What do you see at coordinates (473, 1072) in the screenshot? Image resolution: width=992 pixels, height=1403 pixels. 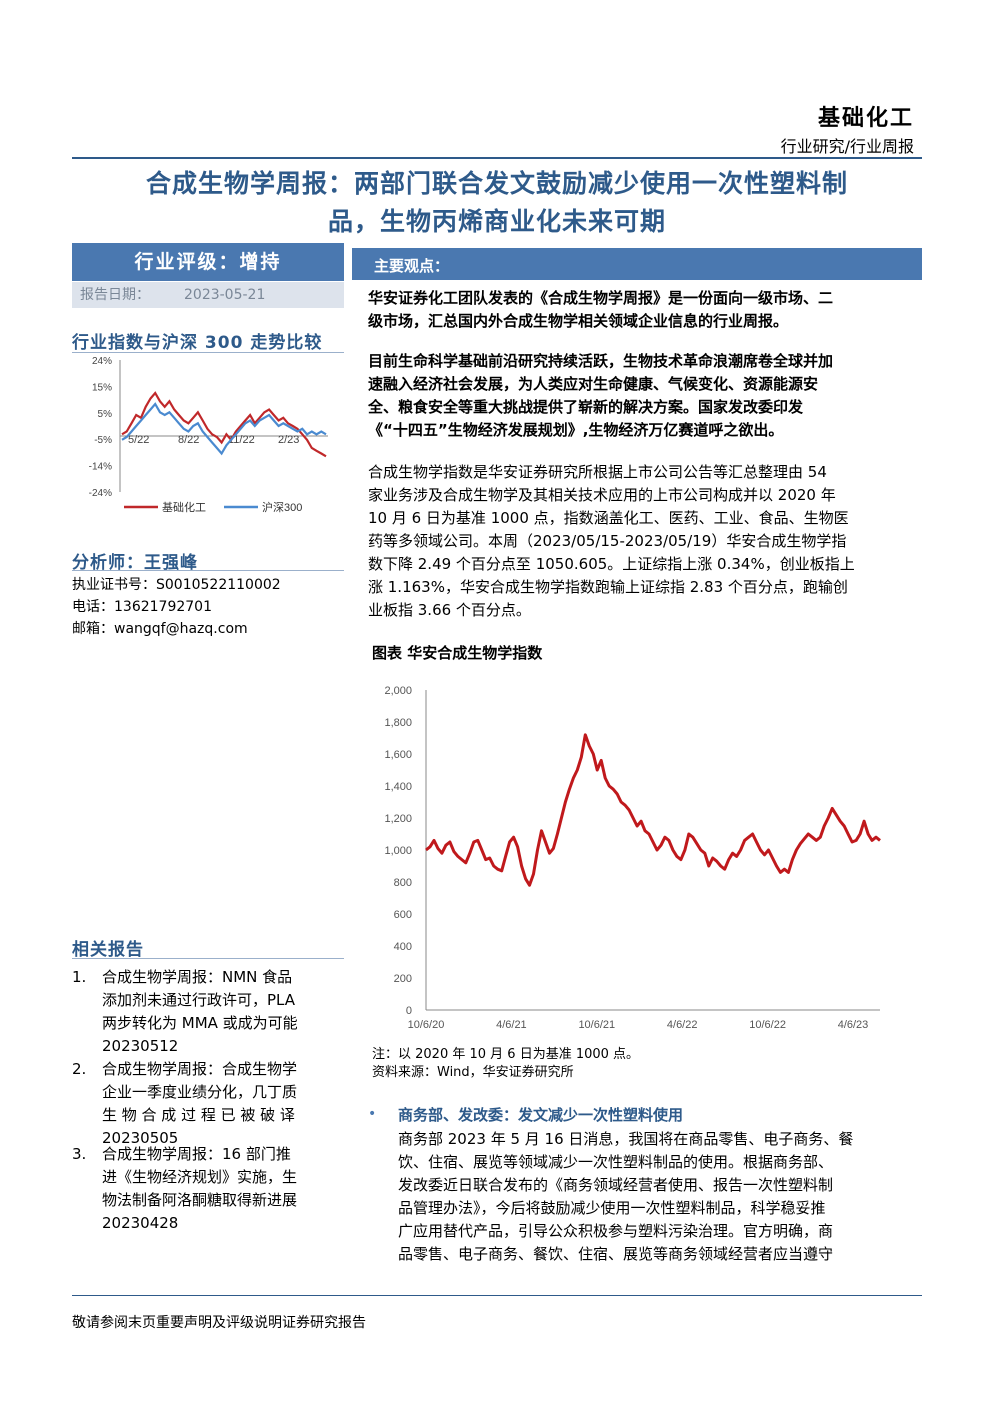 I see `figure-source: 资料来源：Wind，华安证券研究所` at bounding box center [473, 1072].